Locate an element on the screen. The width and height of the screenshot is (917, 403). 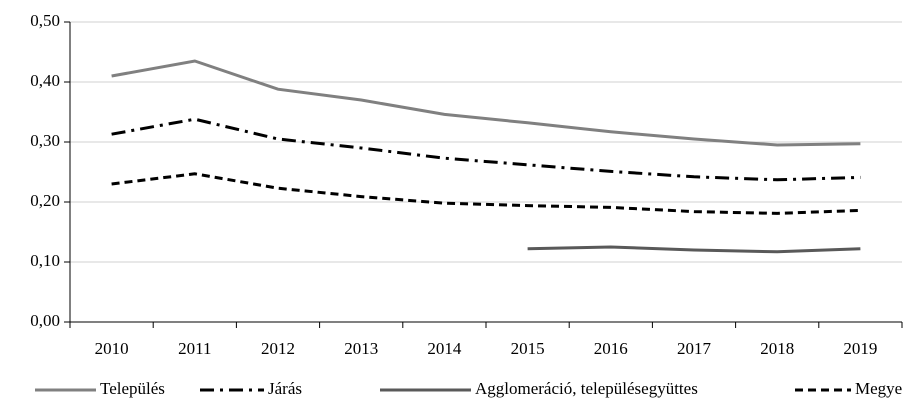
x-tick-label: 2016 is located at coordinates (611, 348).